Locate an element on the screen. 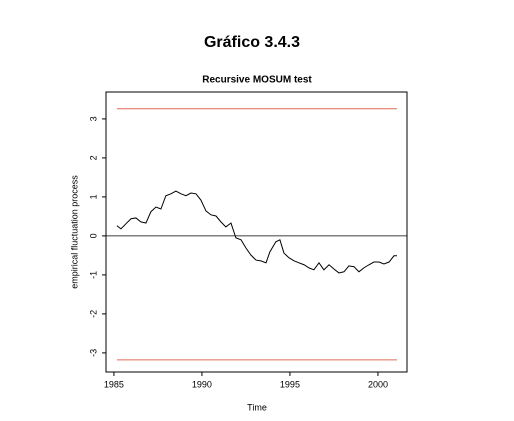 The image size is (514, 421). data-line is located at coordinates (256, 232).